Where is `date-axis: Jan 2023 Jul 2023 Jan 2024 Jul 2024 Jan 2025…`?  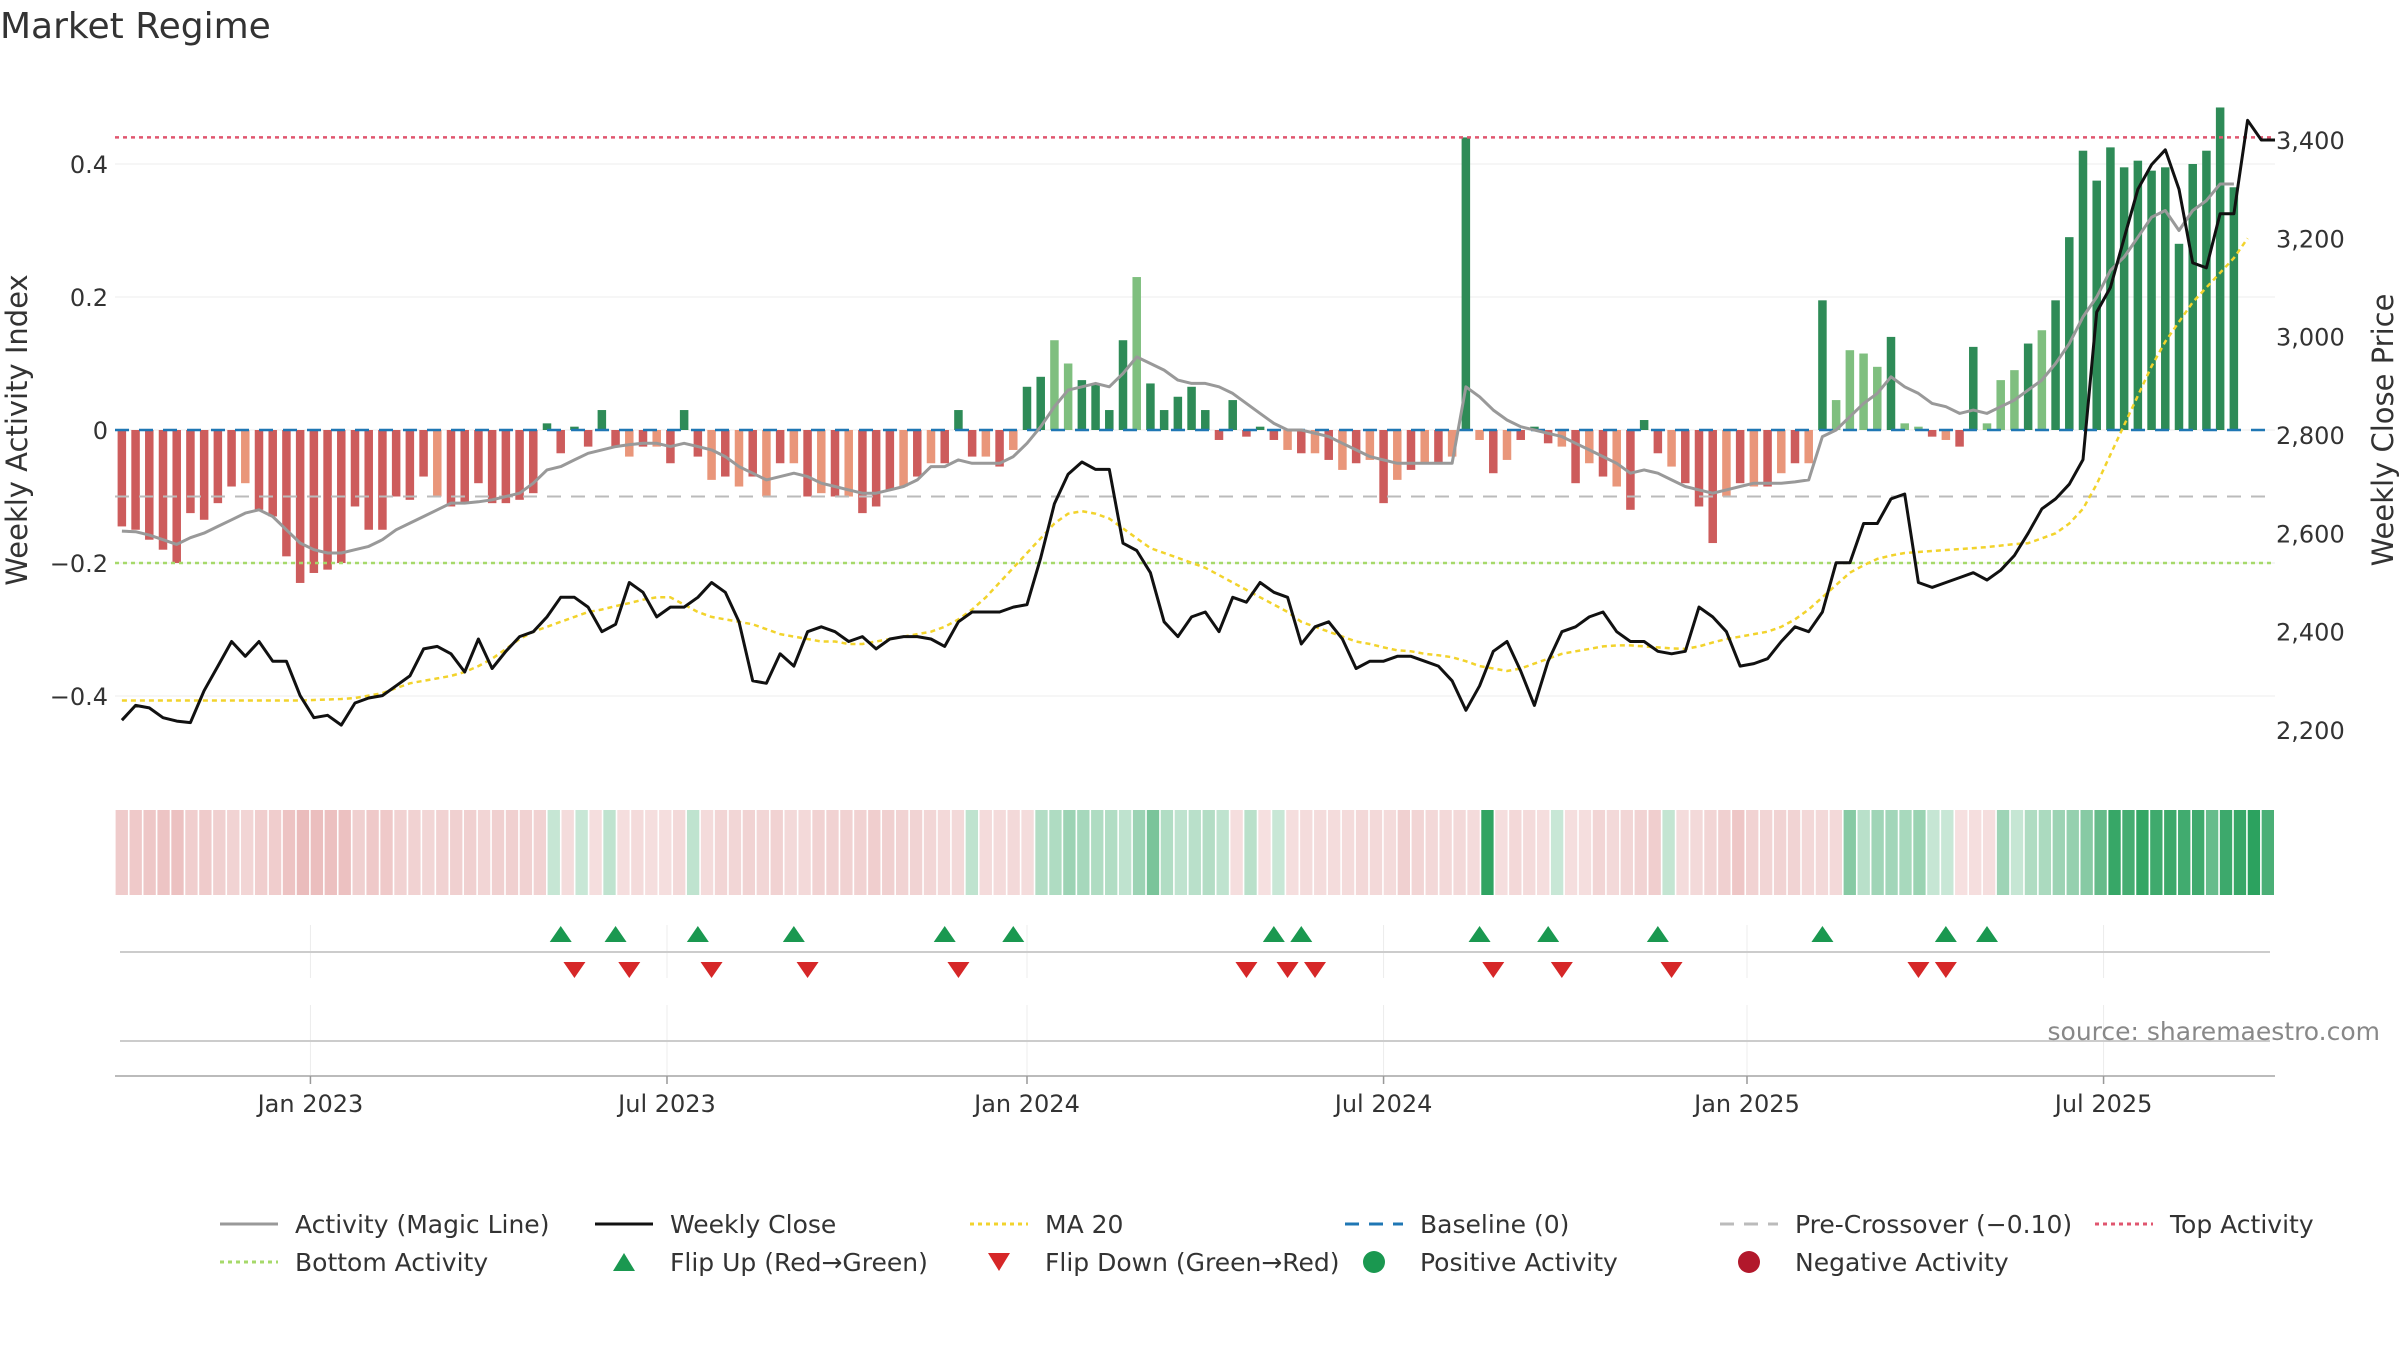
date-axis: Jan 2023 Jul 2023 Jan 2024 Jul 2024 Jan 2025… is located at coordinates (1195, 1079).